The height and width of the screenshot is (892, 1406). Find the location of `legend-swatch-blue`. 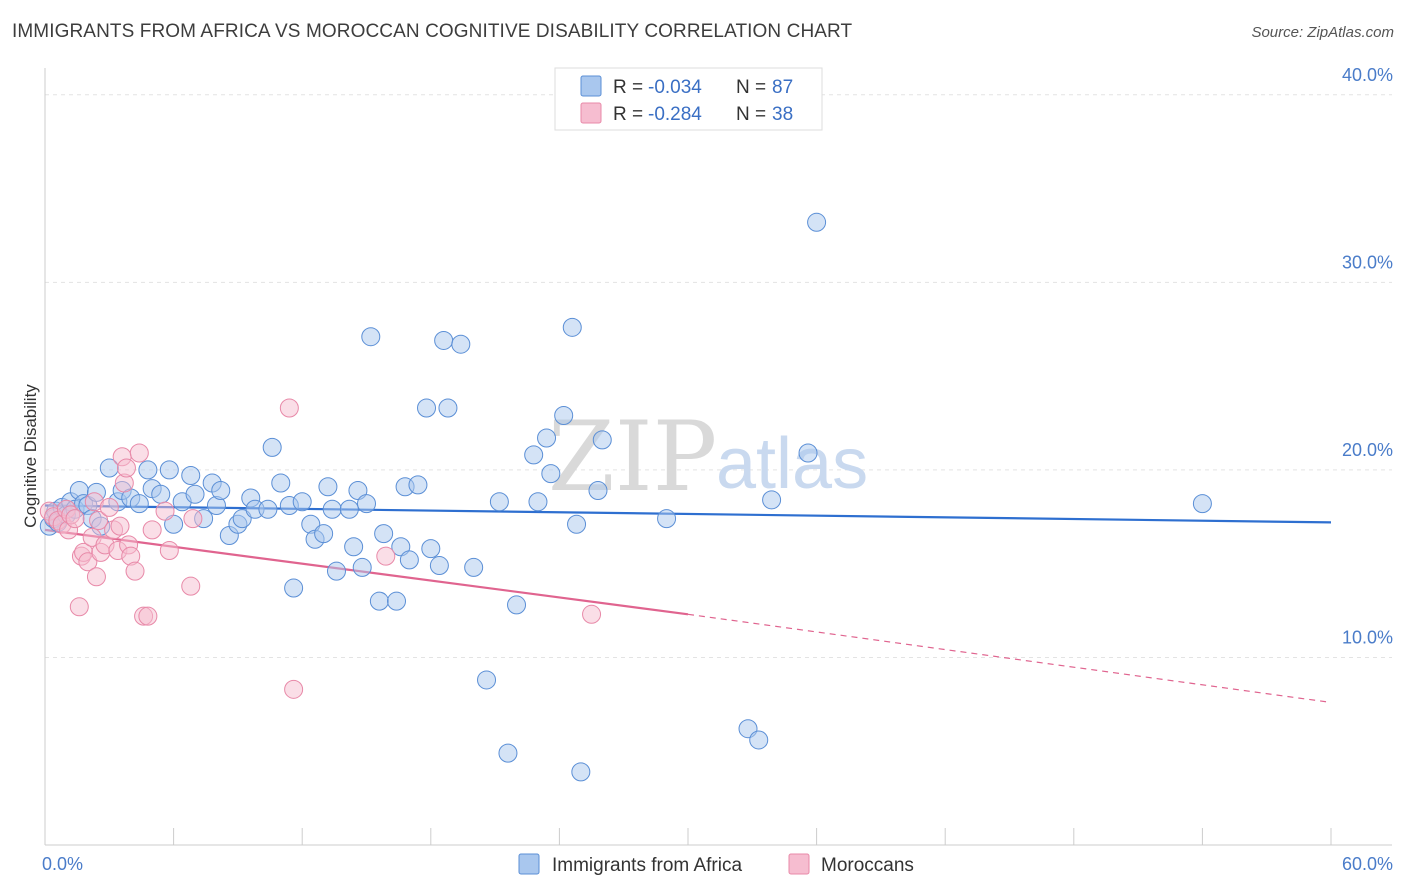

legend-swatch-blue is located at coordinates (591, 86).